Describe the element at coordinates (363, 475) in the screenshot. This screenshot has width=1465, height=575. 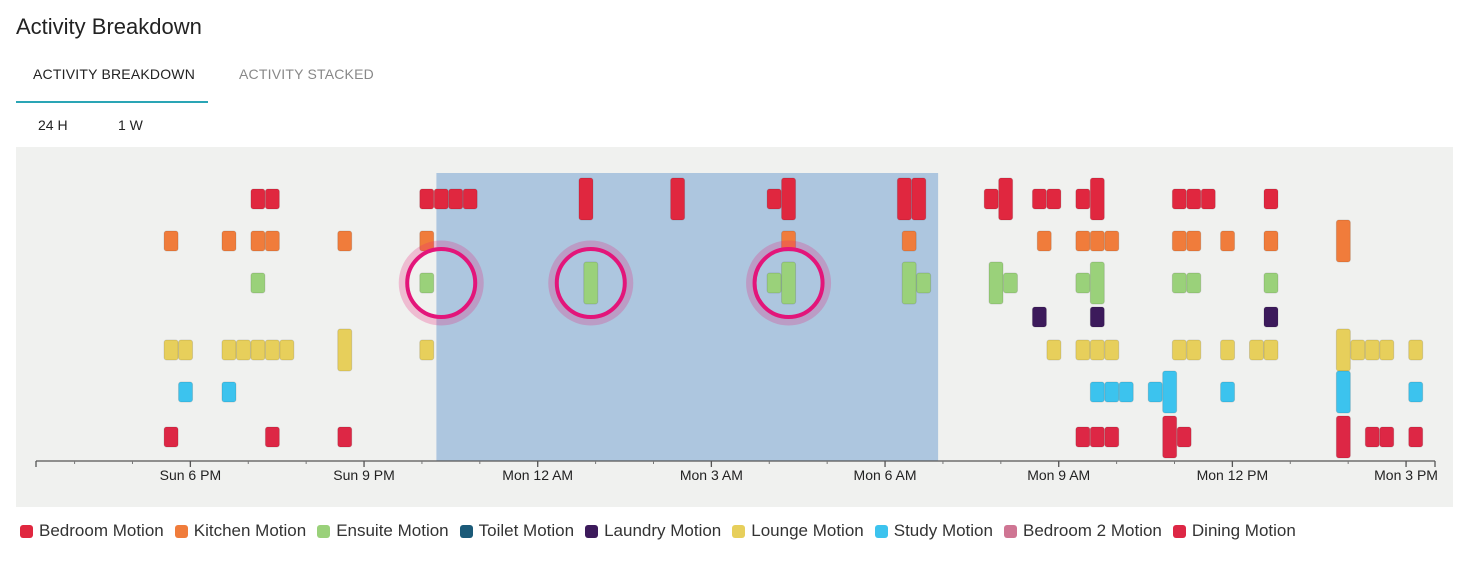
I see `x-tick-label: Sun 9 PM` at that location.